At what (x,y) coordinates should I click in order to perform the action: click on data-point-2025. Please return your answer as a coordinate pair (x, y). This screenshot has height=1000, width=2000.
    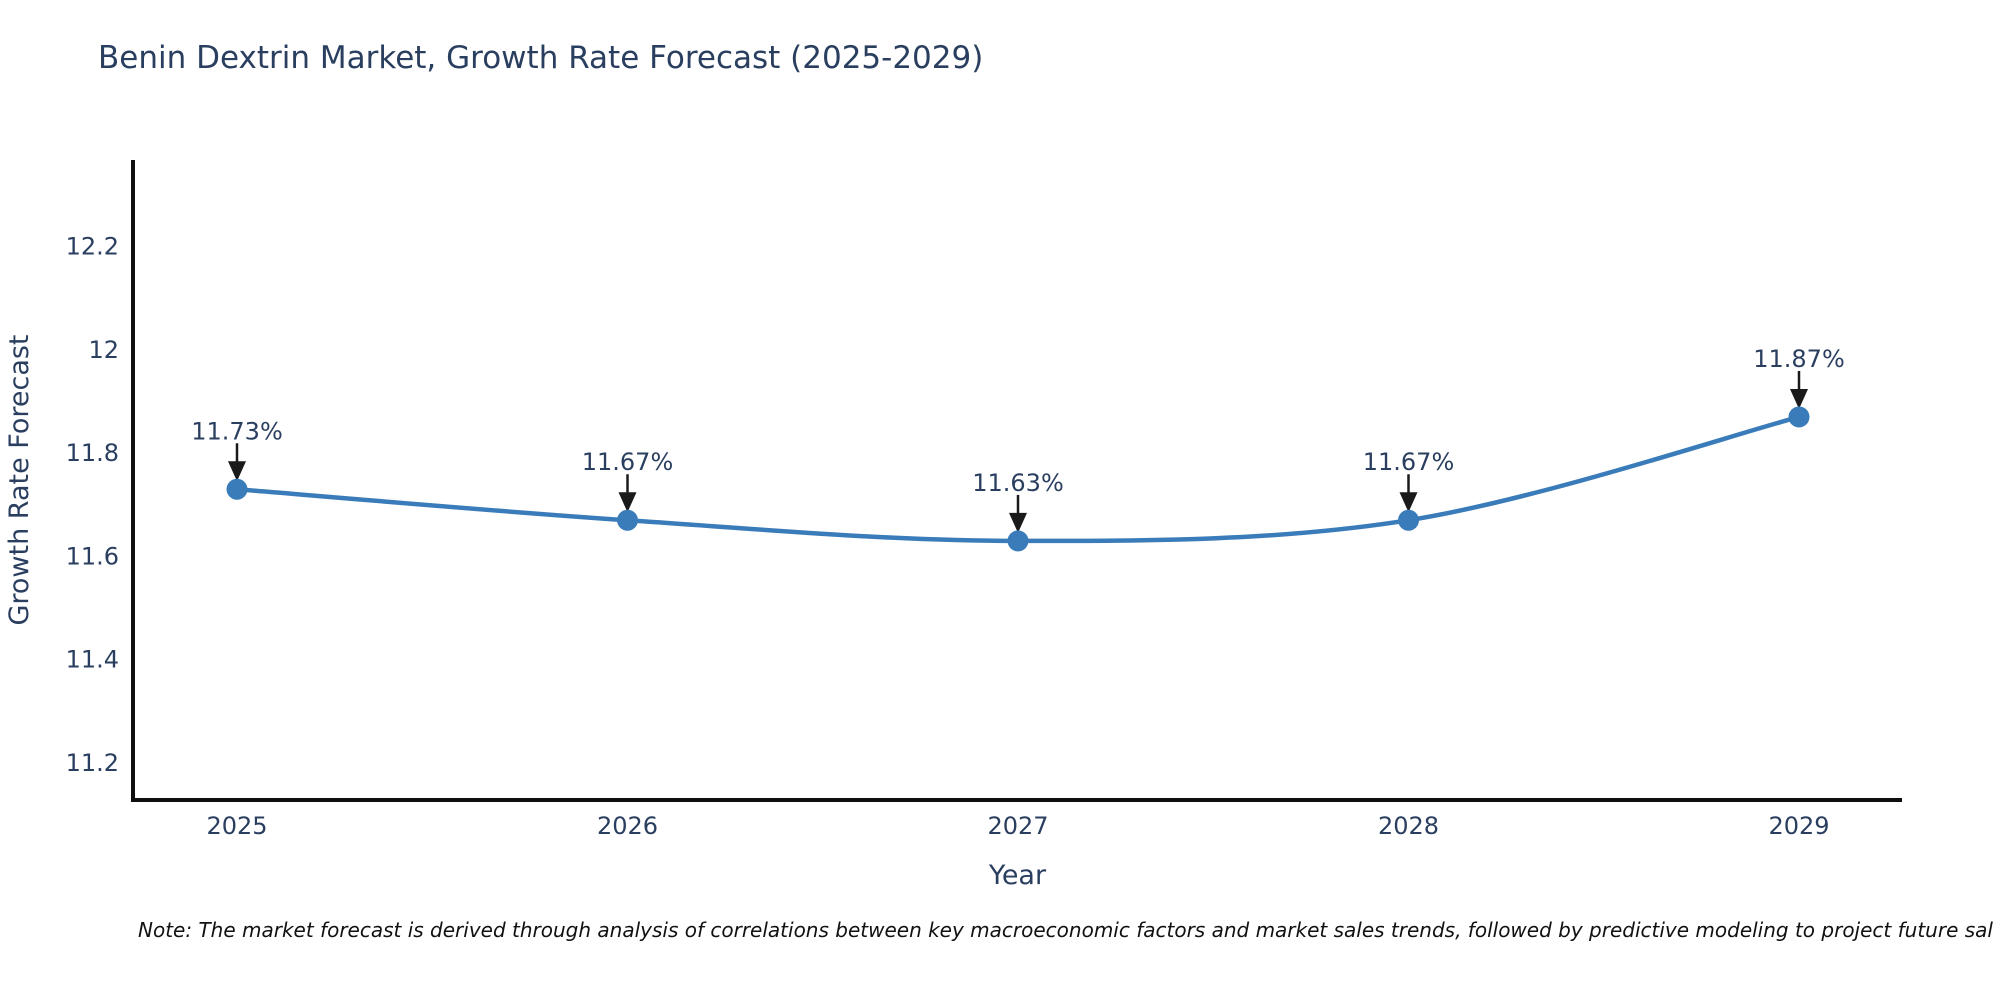
    Looking at the image, I should click on (237, 489).